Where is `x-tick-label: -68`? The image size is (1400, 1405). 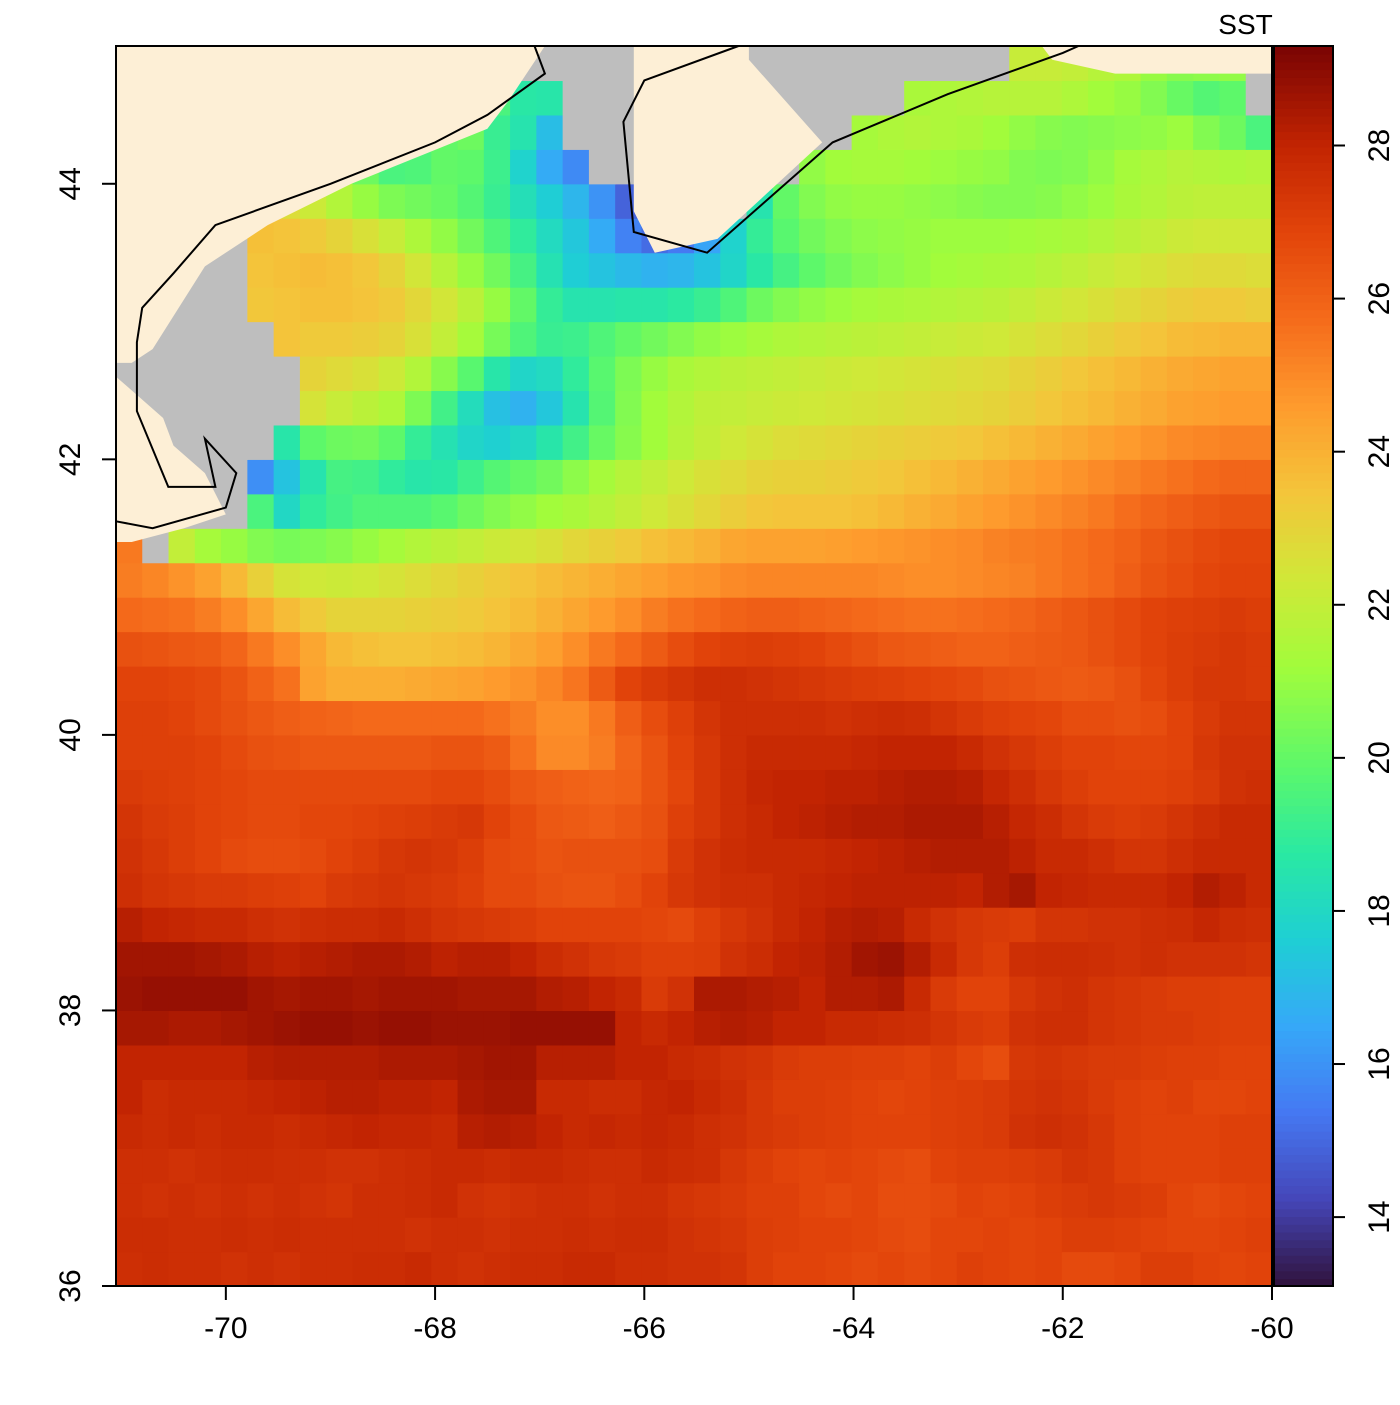
x-tick-label: -68 is located at coordinates (434, 1328).